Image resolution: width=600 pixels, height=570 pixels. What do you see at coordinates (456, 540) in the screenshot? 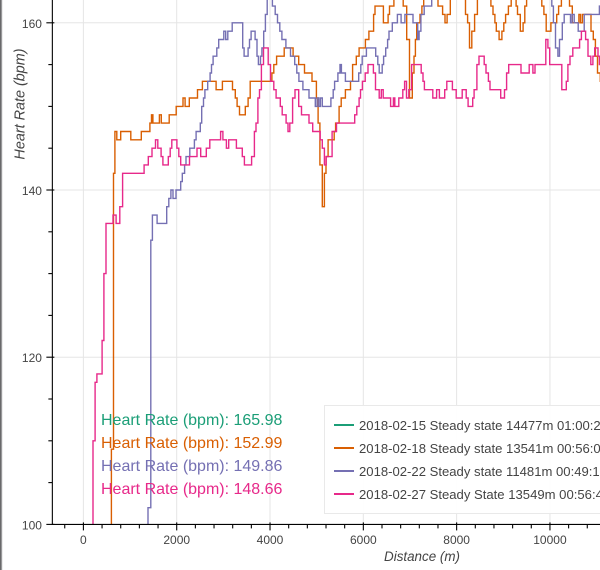
I see `x-tick-label: 8000` at bounding box center [456, 540].